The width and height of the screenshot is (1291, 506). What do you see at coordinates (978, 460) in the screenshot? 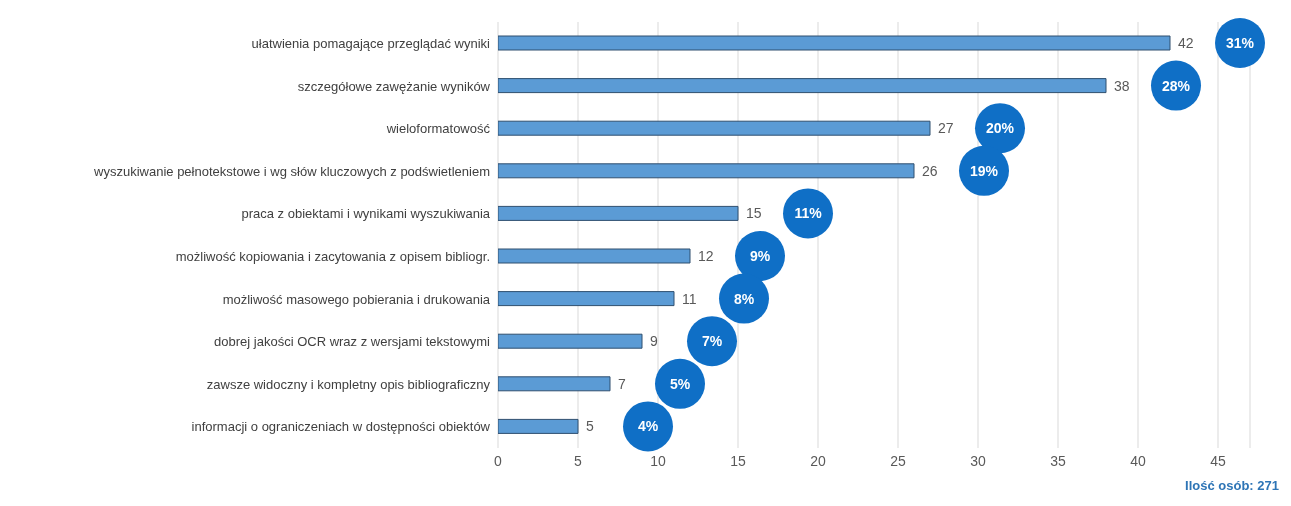
I see `x-tick-label: 30` at bounding box center [978, 460].